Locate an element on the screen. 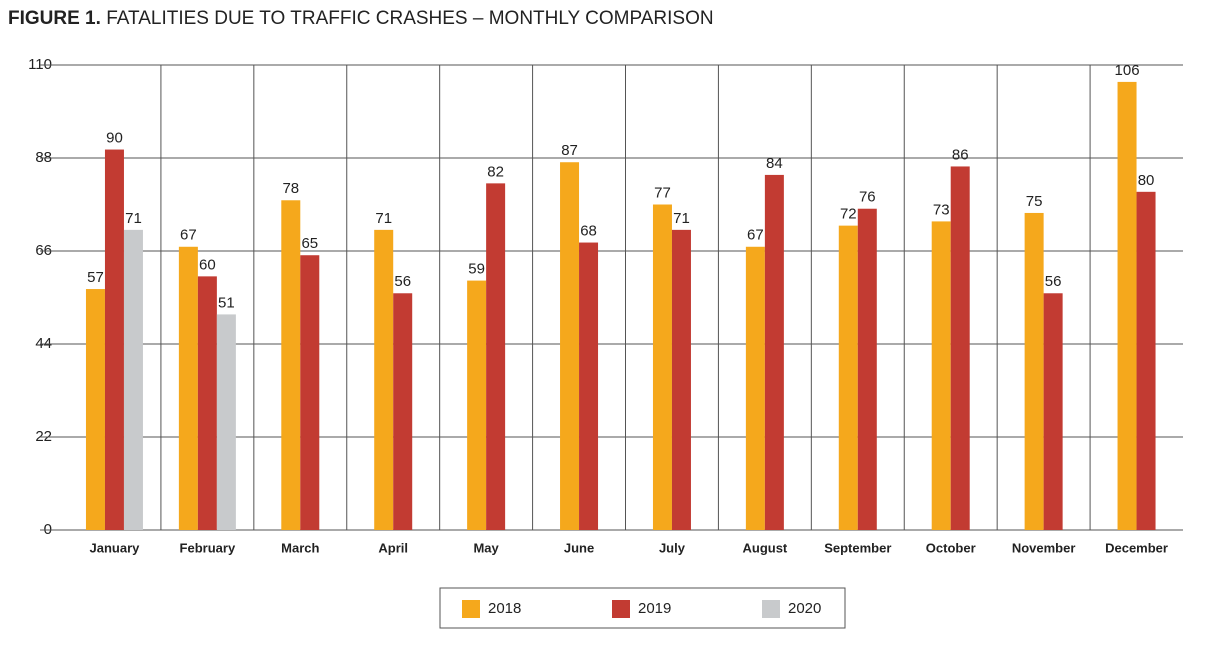 This screenshot has height=646, width=1209. y-tick-label: 88 is located at coordinates (43, 157).